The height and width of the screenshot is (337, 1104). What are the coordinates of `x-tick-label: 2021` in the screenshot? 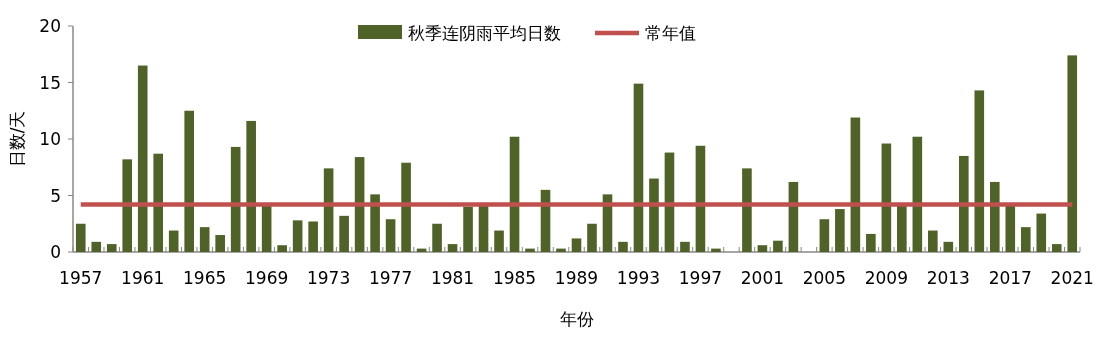 It's located at (1072, 278).